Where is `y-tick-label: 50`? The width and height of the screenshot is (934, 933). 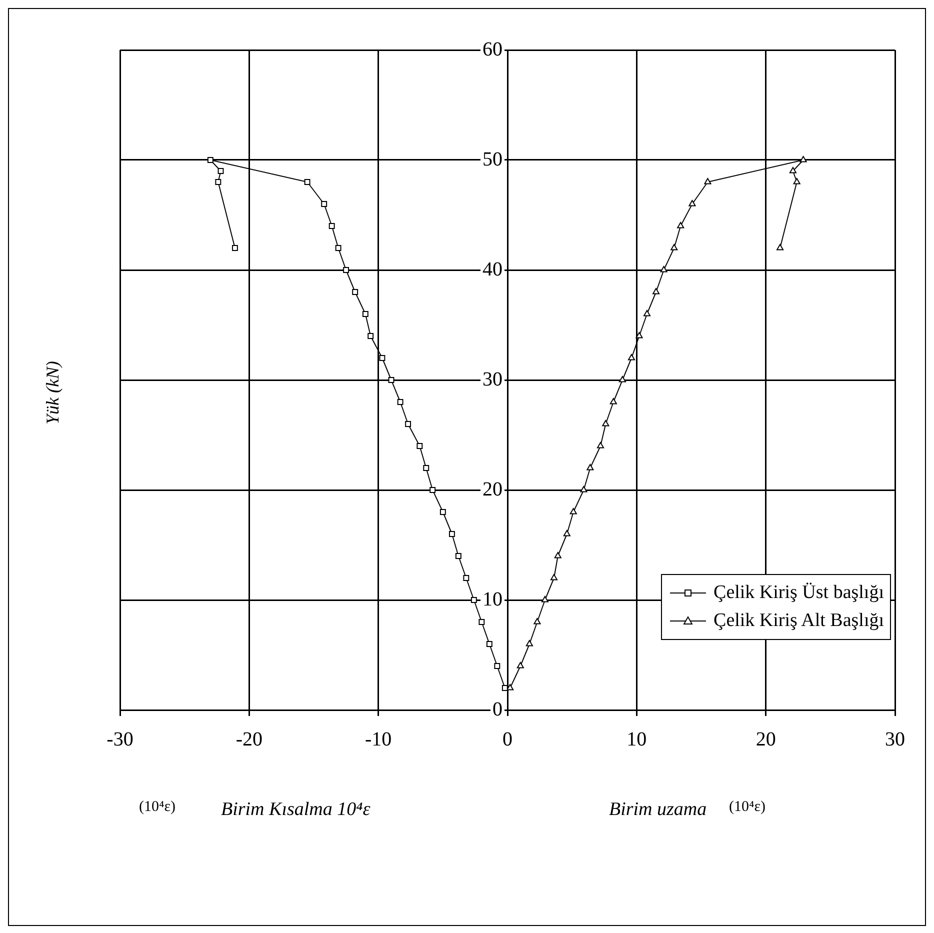
y-tick-label: 50 is located at coordinates (492, 159).